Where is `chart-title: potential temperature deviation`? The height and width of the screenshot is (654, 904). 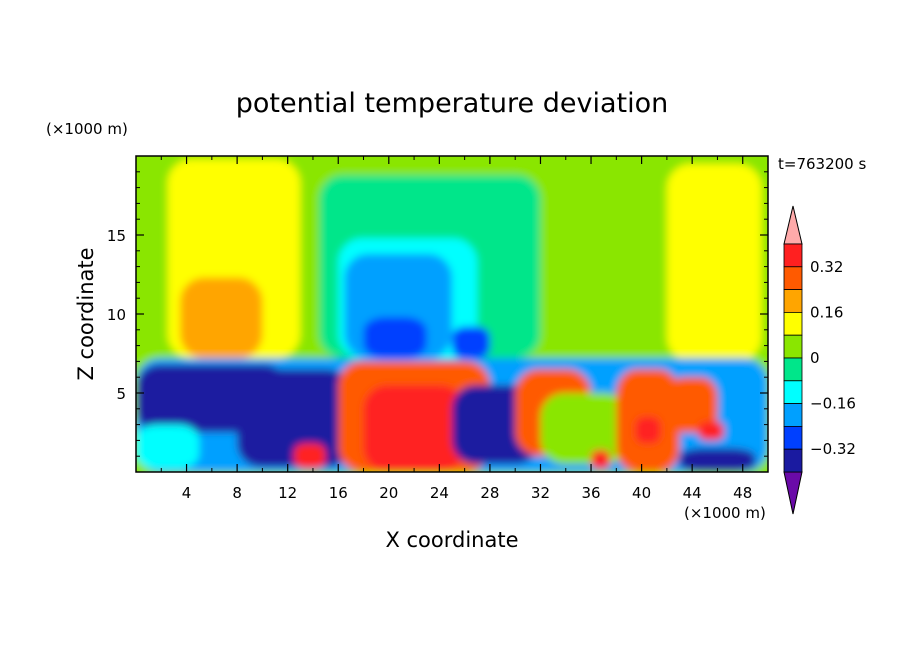 chart-title: potential temperature deviation is located at coordinates (452, 103).